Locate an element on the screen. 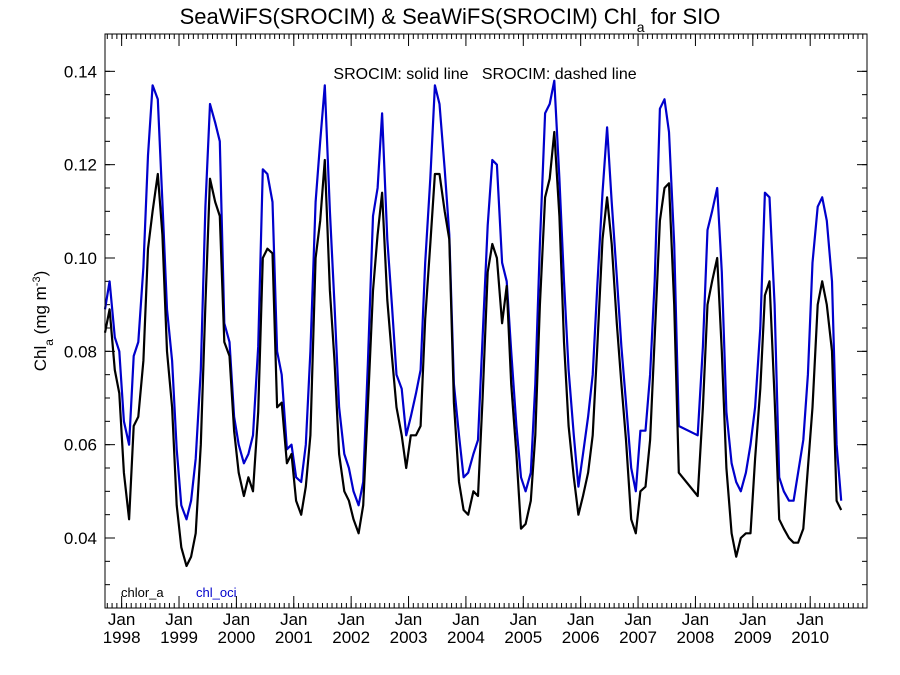  x-tick-year-label: 2004 is located at coordinates (466, 637).